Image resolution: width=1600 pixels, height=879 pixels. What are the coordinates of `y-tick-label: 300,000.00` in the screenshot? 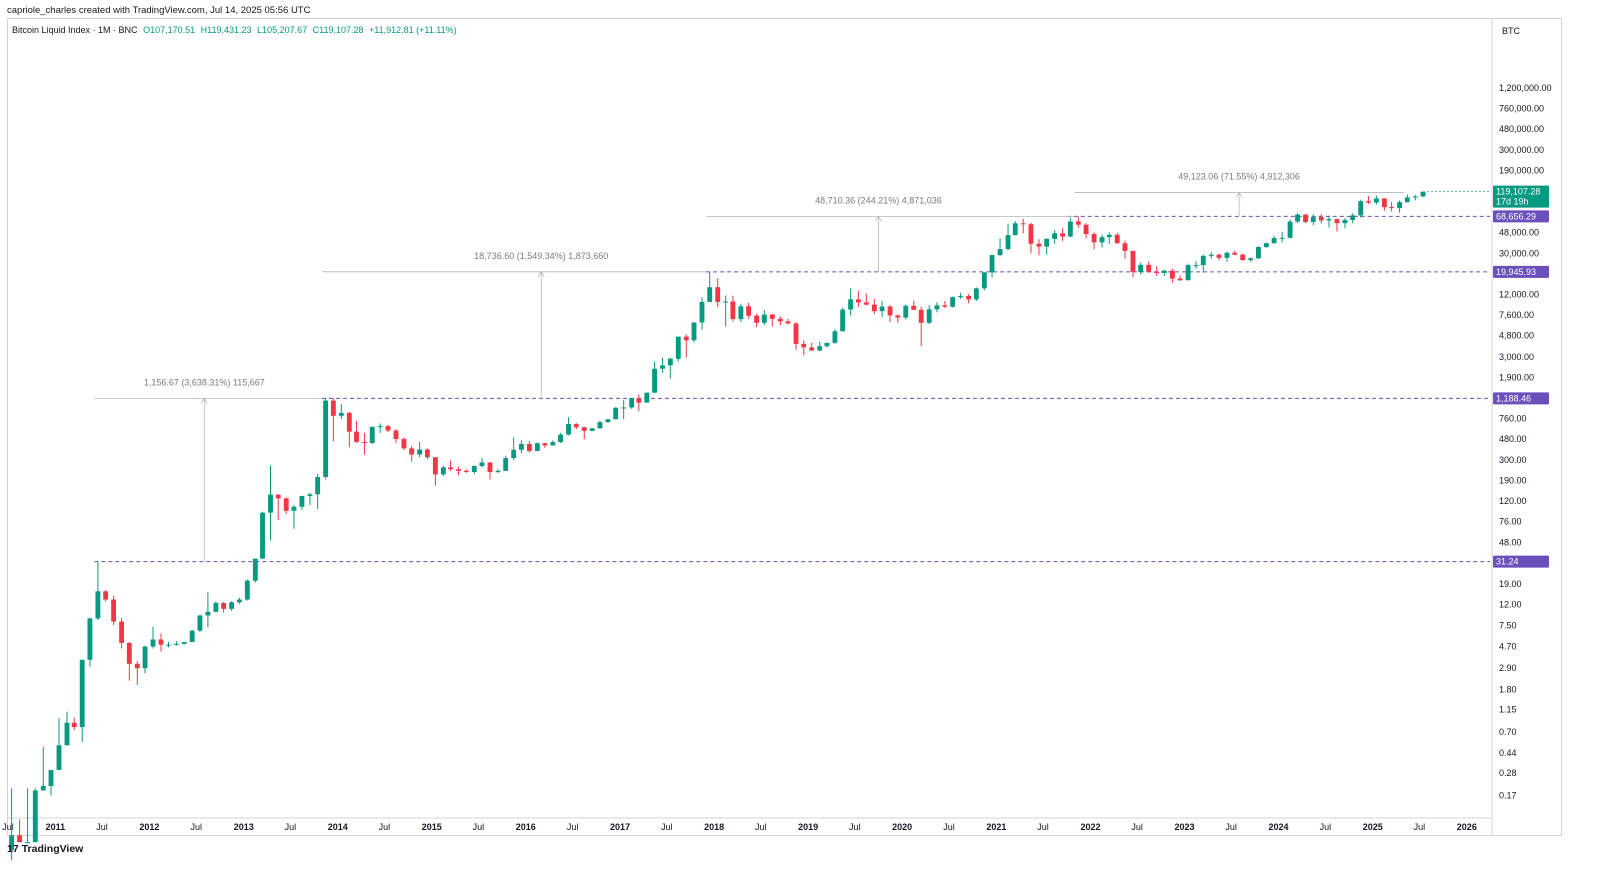 It's located at (1521, 150).